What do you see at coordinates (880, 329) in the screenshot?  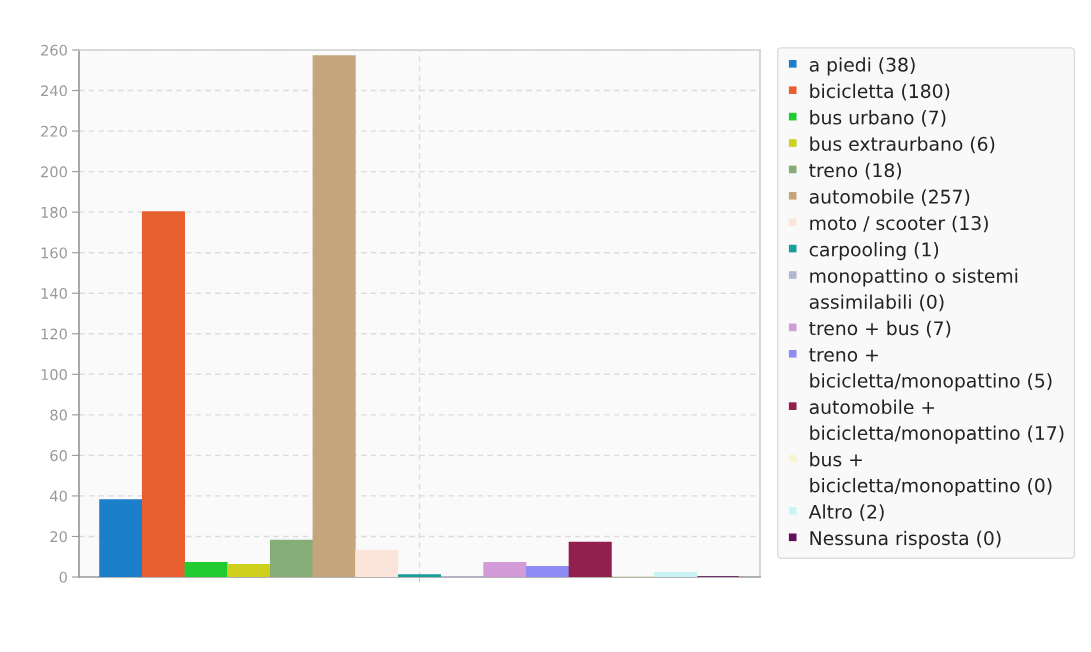 I see `legend-label: treno + bus (7)` at bounding box center [880, 329].